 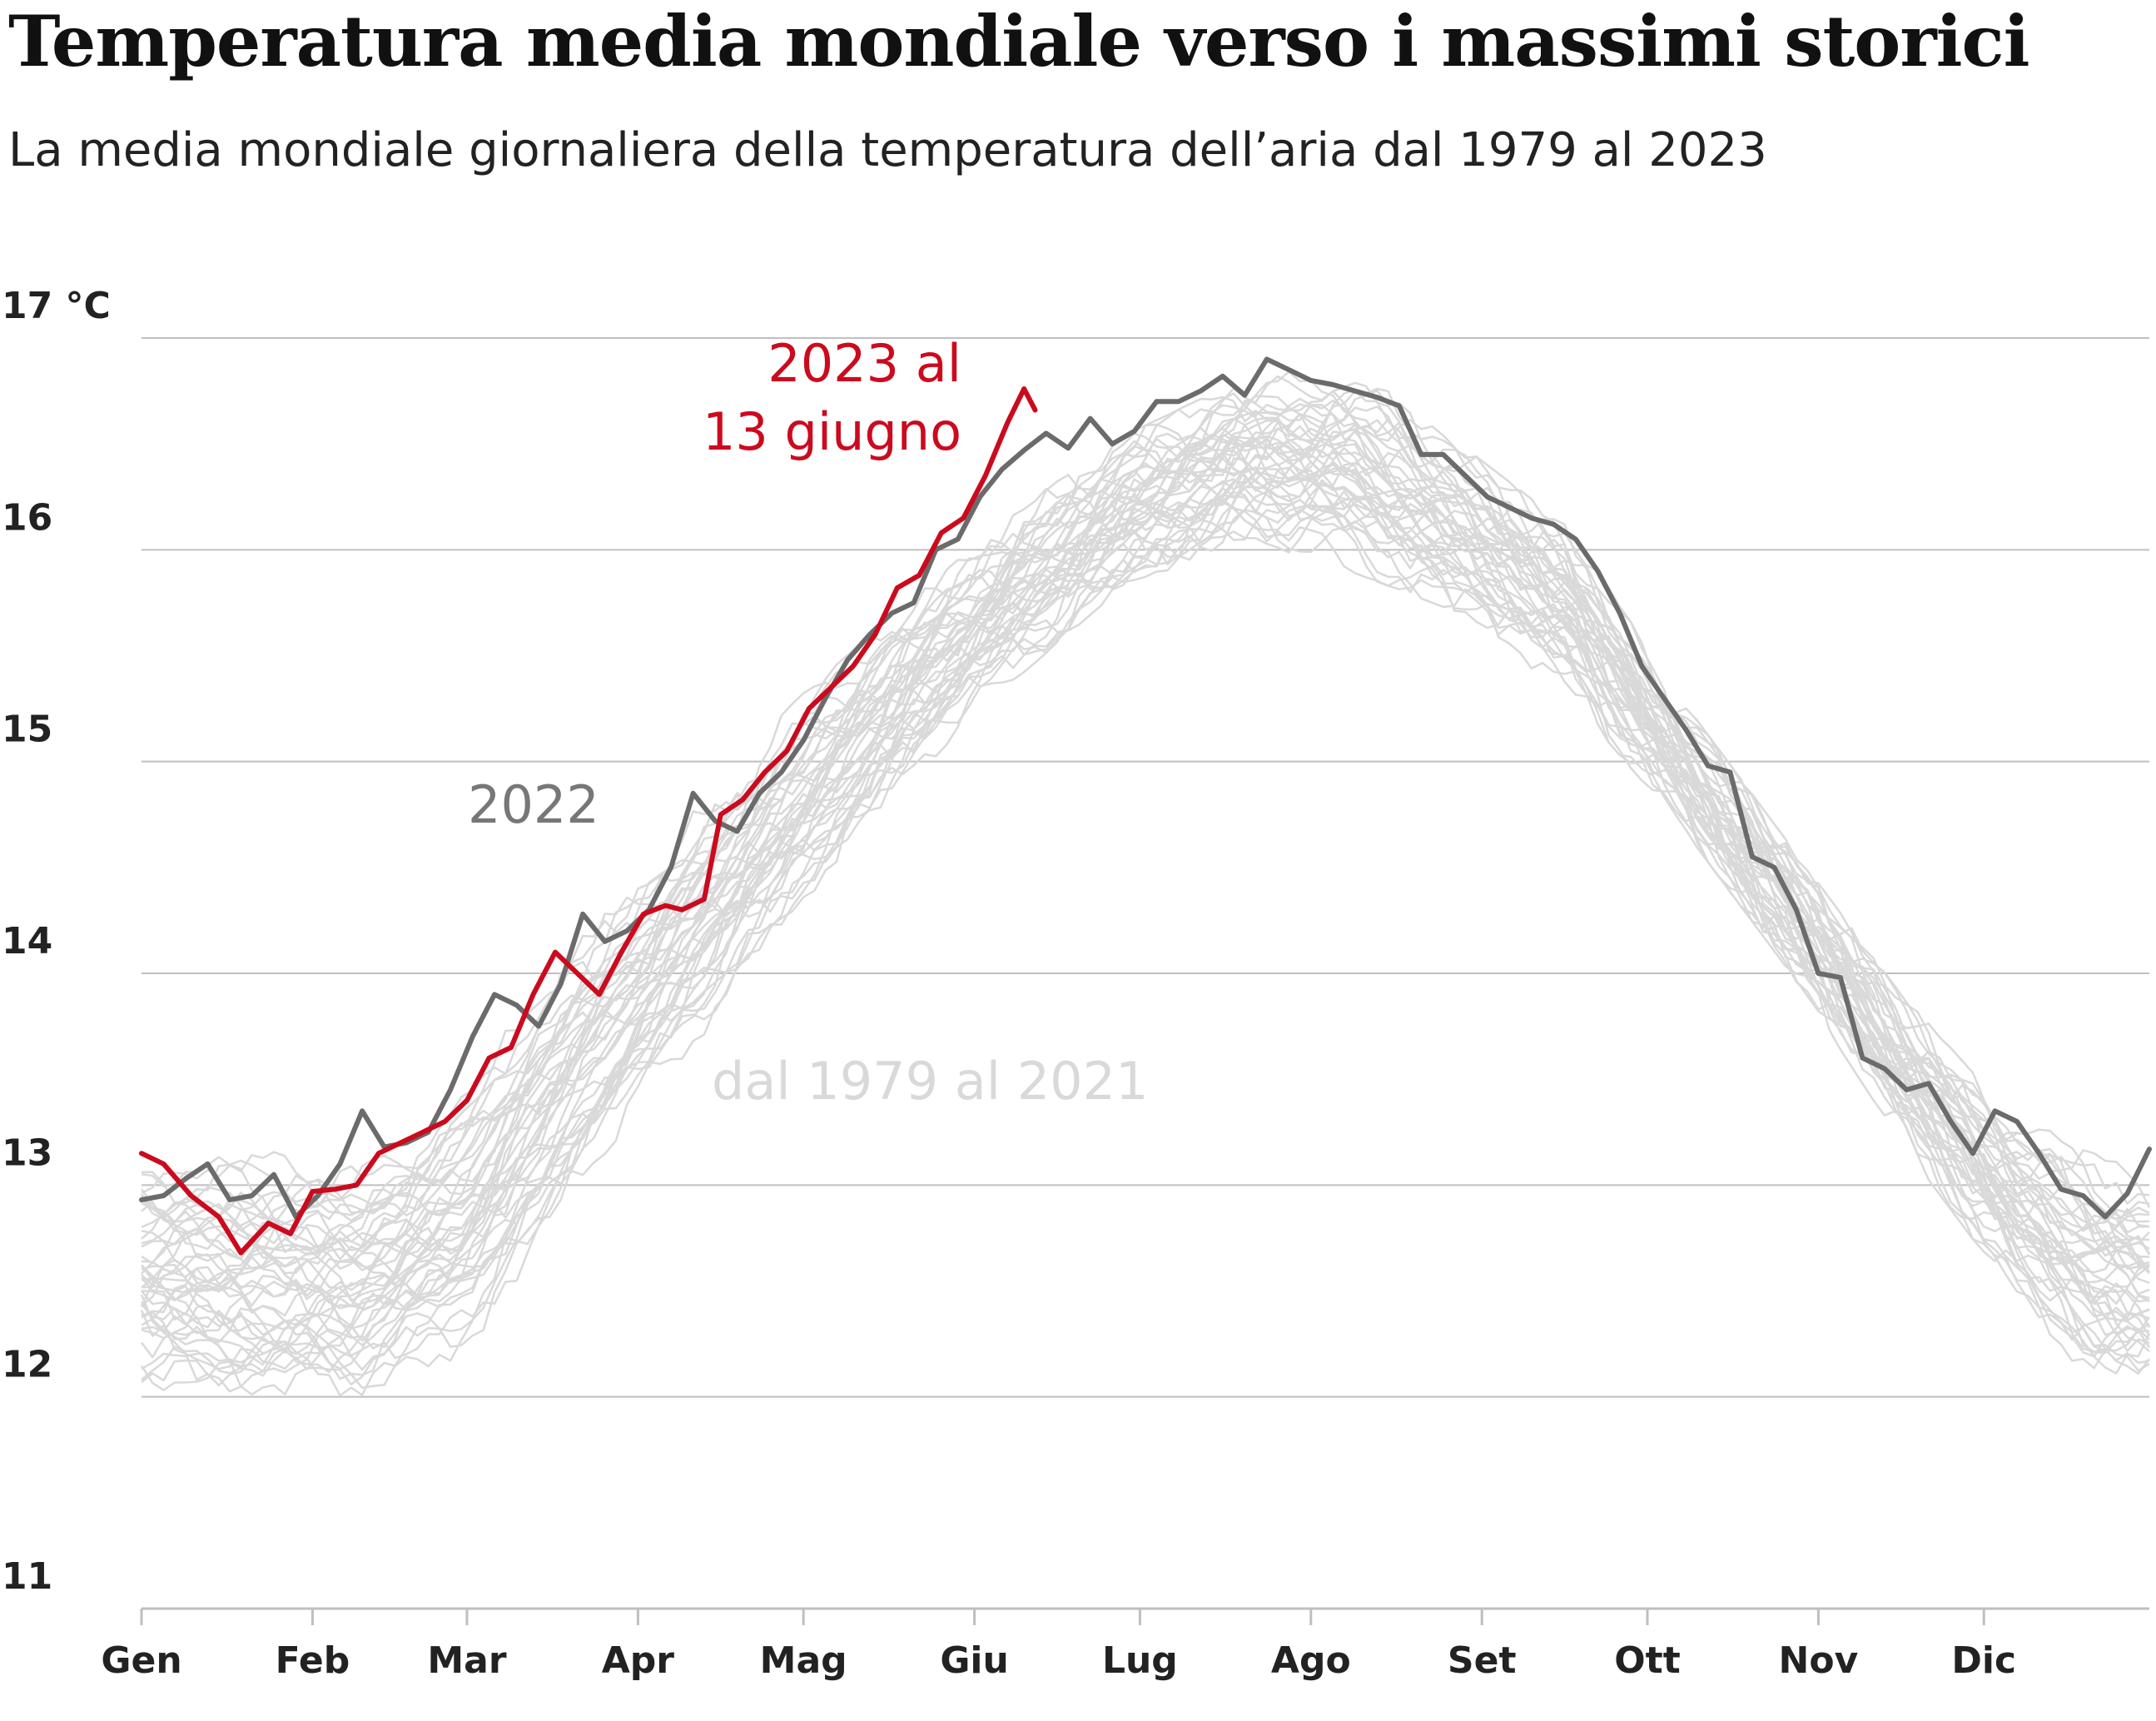 What do you see at coordinates (27, 1577) in the screenshot?
I see `y-tick-label: 11` at bounding box center [27, 1577].